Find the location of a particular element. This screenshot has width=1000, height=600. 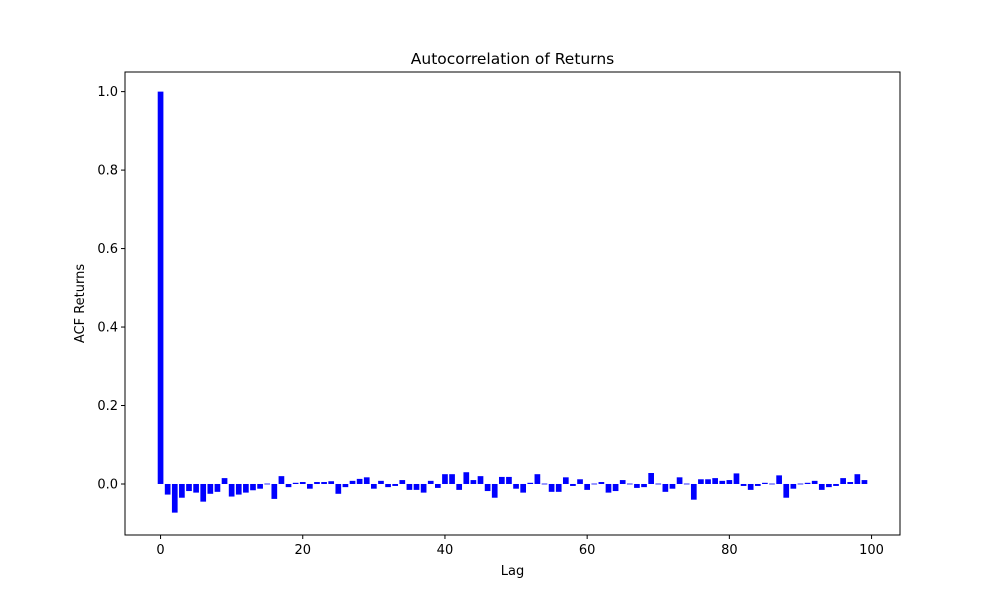

y-tick-label: 0.2 is located at coordinates (107, 406).